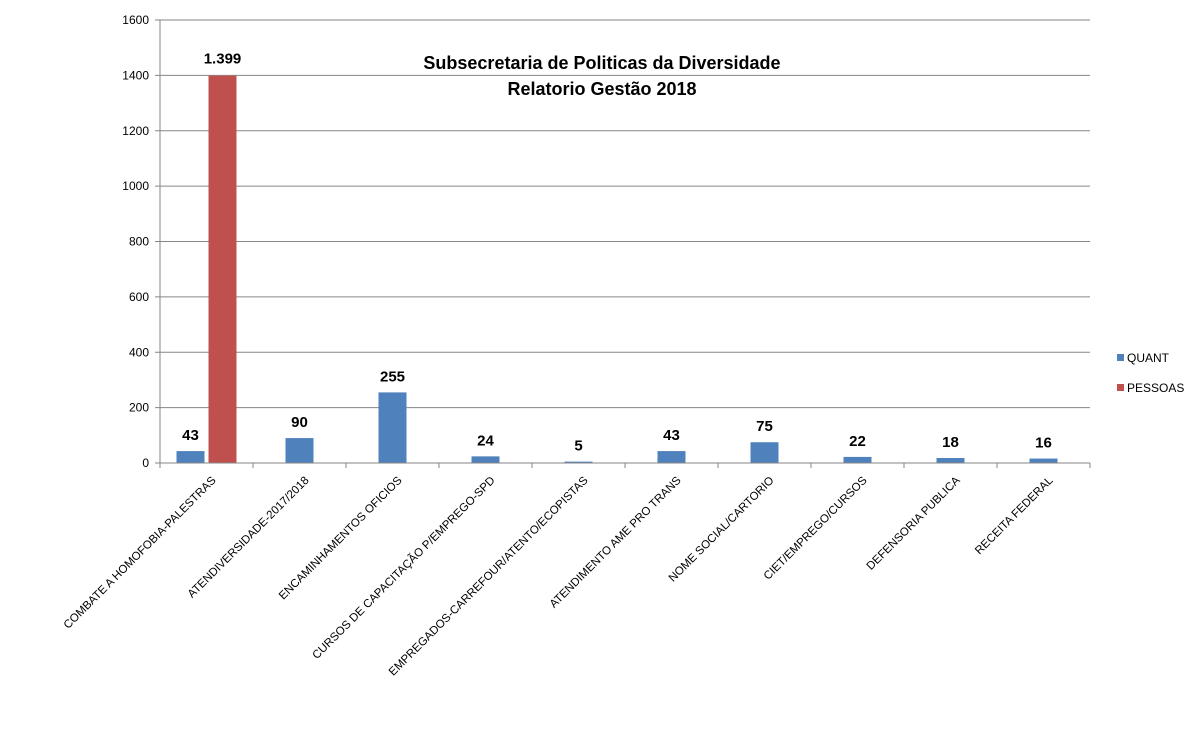  Describe the element at coordinates (145, 463) in the screenshot. I see `y-tick-label: 0` at that location.